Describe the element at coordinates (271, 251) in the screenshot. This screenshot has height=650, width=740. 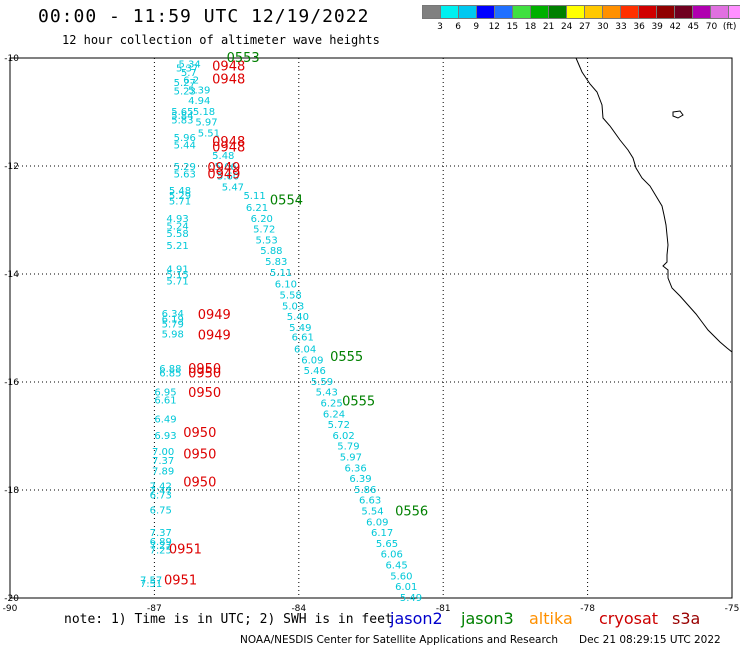
I see `wave-height-value: 5.88` at that location.